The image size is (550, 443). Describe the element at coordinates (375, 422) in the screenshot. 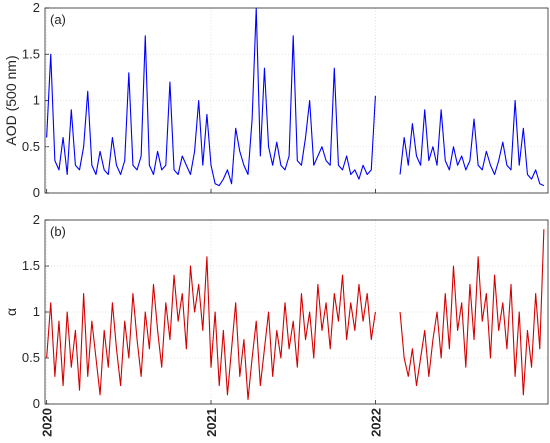

I see `x-tick-label: 2022` at that location.